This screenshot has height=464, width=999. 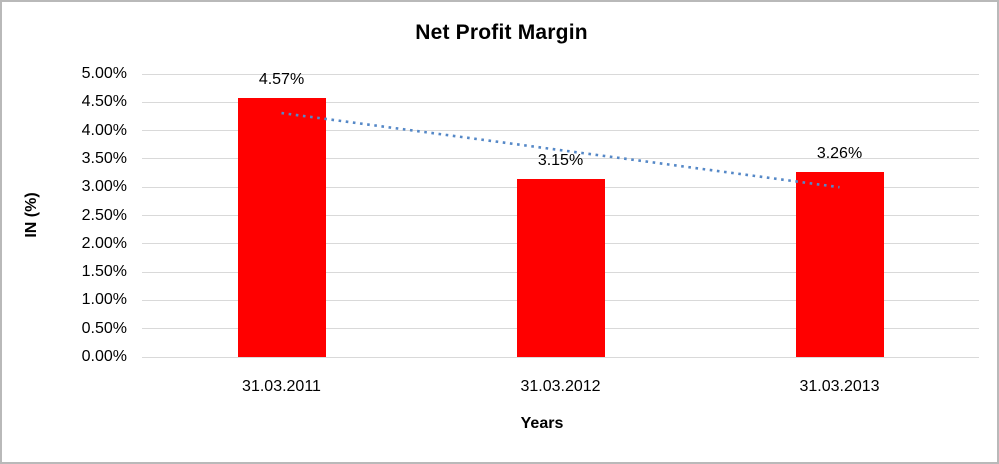 What do you see at coordinates (31, 215) in the screenshot?
I see `y-axis-title: IN (%)` at bounding box center [31, 215].